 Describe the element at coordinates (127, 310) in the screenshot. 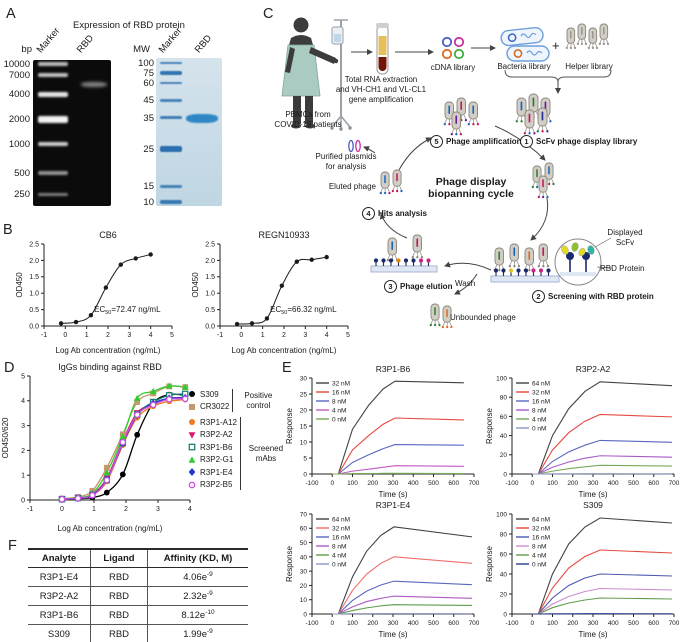

I see `svg-text: EC50=72.47 ng/mL` at that location.